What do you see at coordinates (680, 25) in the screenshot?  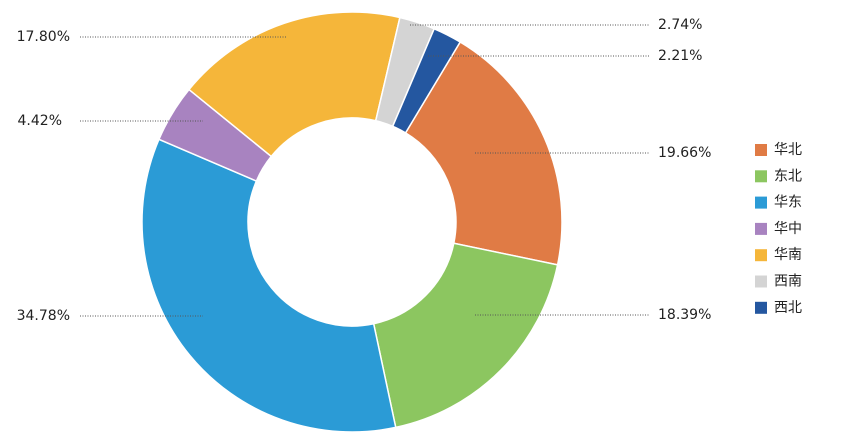 I see `data-label: 2.74%` at bounding box center [680, 25].